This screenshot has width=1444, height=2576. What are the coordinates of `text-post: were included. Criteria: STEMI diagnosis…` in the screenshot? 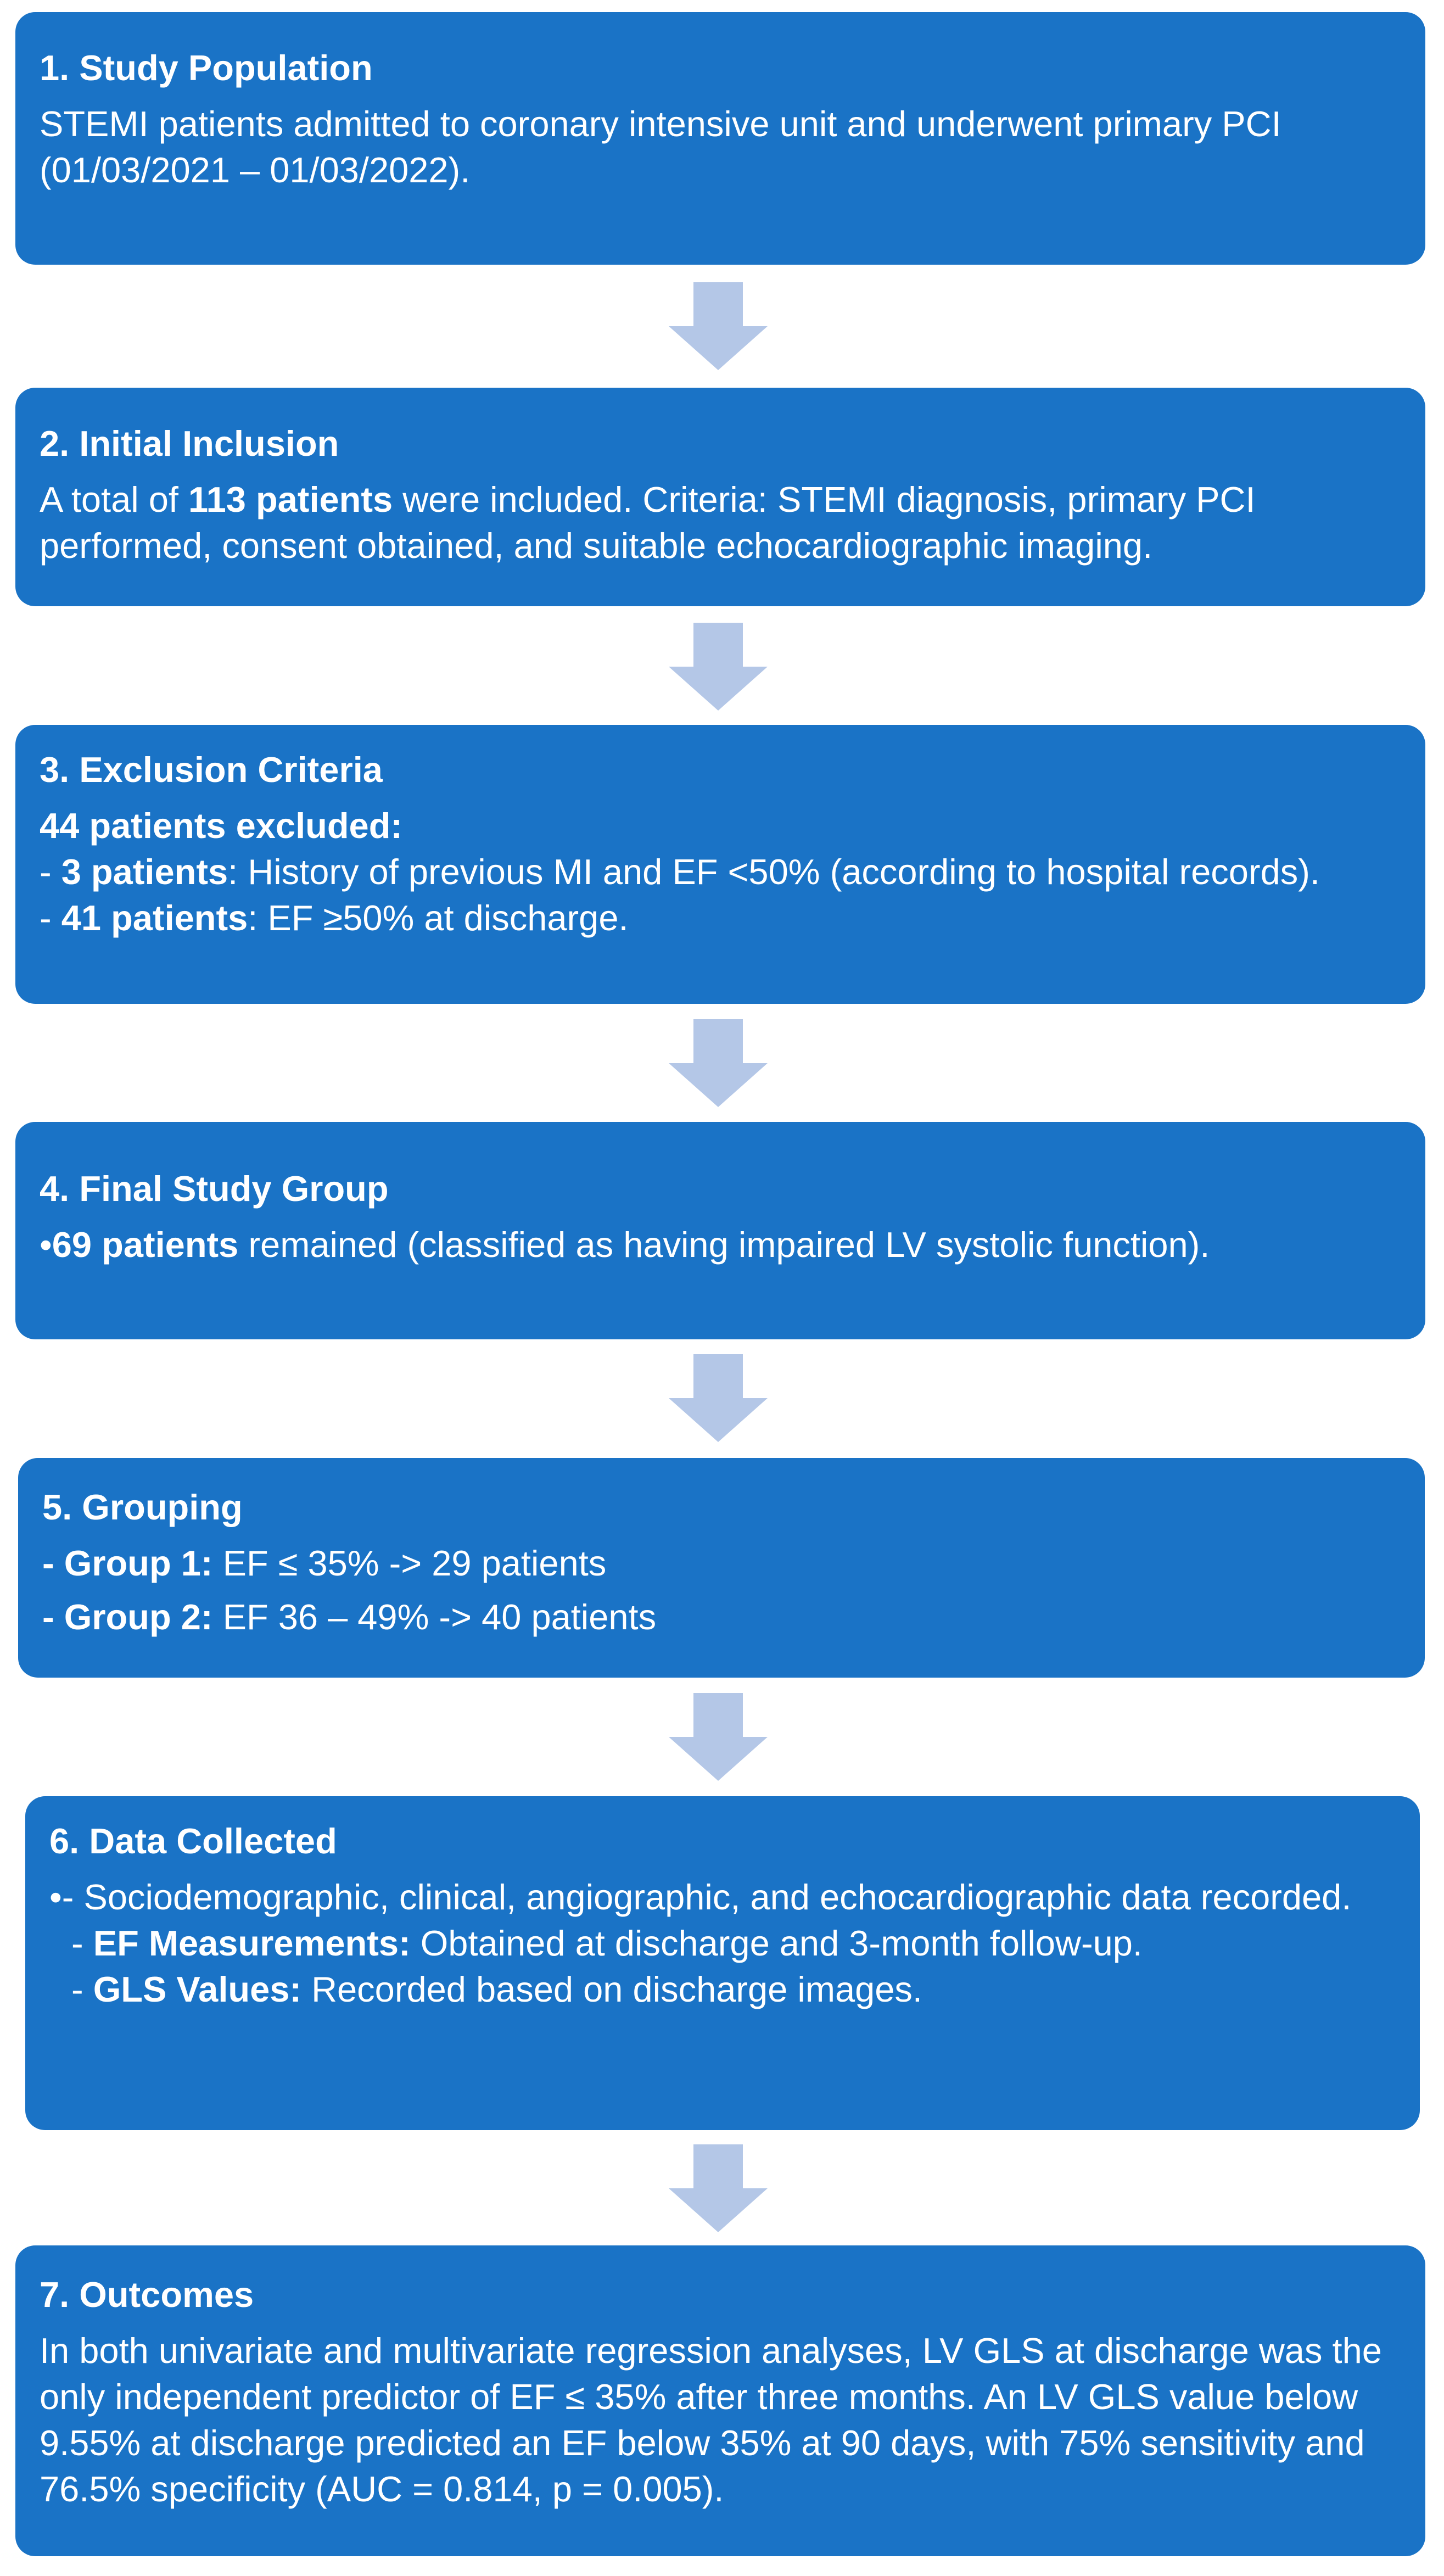 It's located at (648, 523).